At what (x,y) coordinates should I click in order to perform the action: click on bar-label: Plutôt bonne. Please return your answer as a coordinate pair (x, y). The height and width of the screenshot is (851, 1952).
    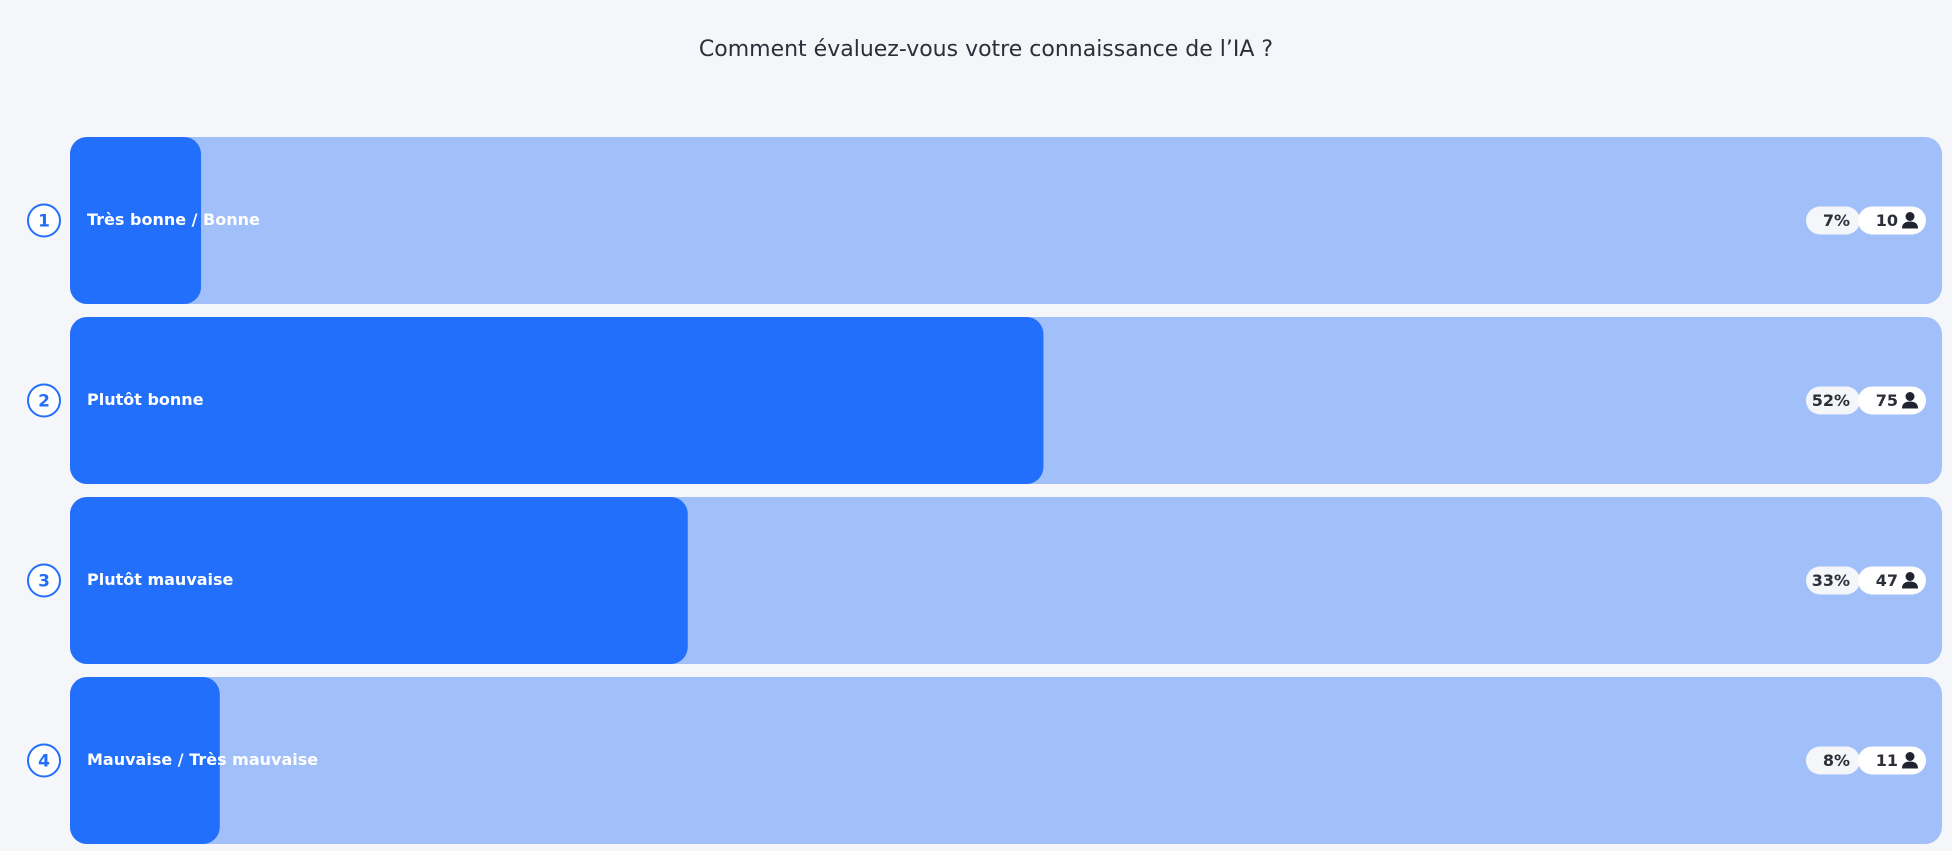
    Looking at the image, I should click on (145, 399).